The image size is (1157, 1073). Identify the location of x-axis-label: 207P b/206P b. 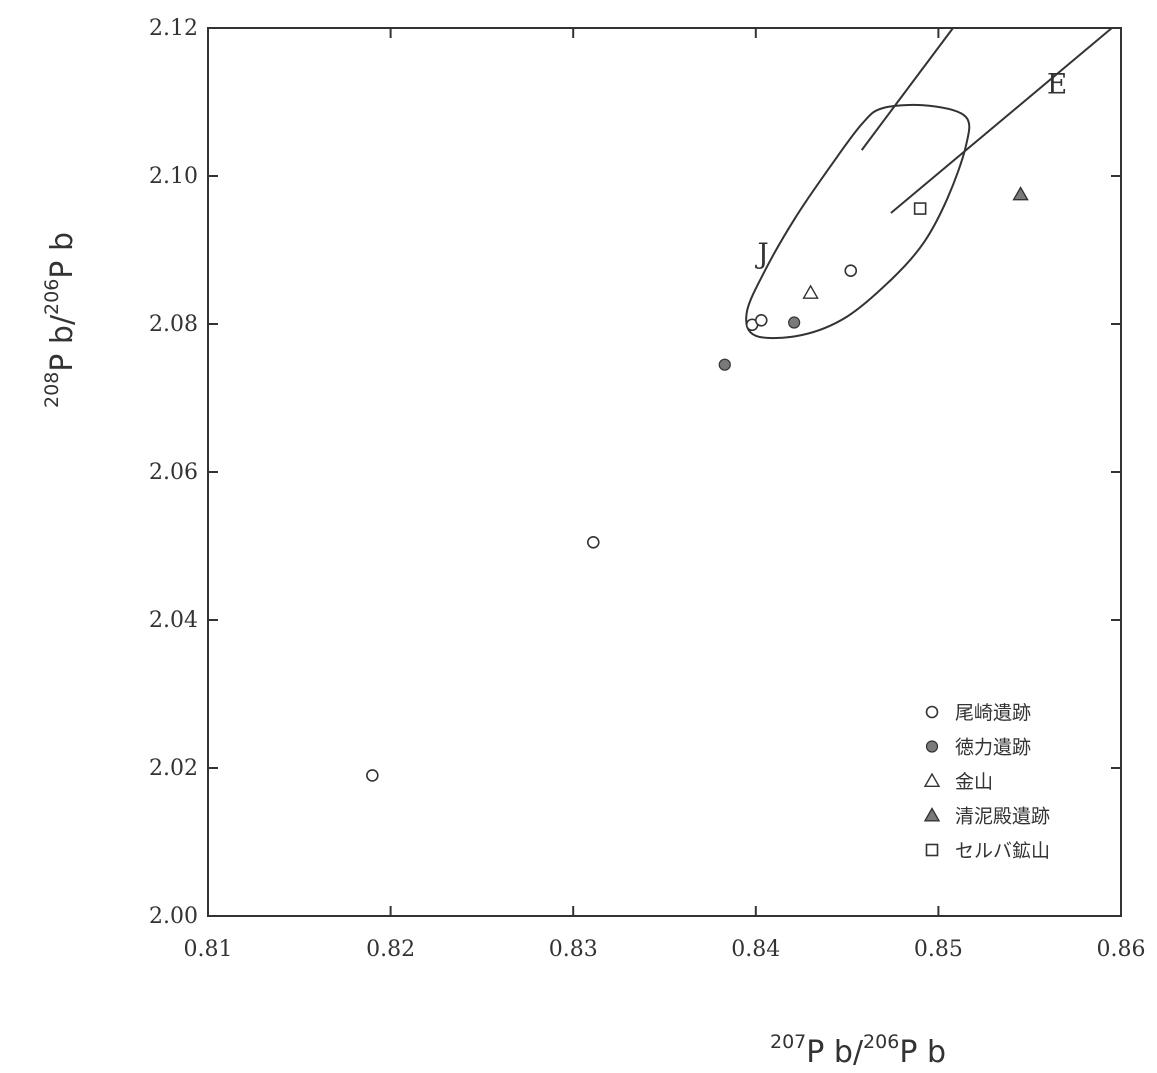
(858, 1050).